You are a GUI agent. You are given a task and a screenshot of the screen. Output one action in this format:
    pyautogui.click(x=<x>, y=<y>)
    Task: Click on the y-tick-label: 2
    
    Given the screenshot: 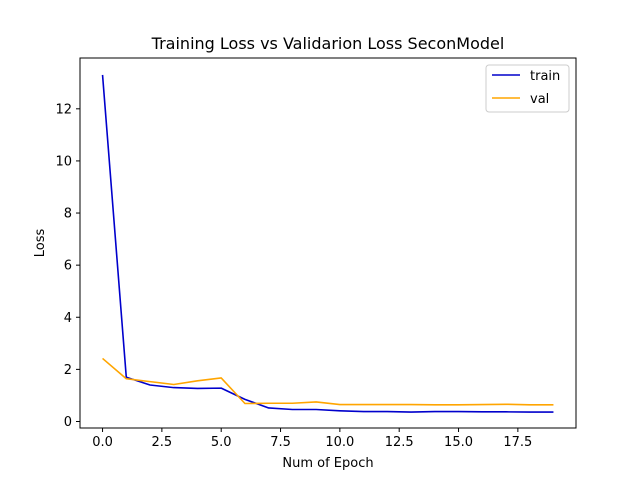 What is the action you would take?
    pyautogui.click(x=68, y=370)
    